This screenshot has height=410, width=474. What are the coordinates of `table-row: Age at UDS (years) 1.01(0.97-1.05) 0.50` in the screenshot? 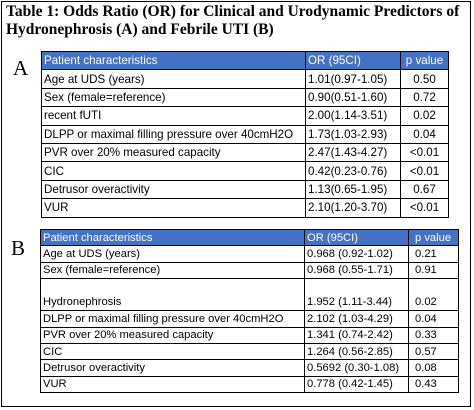 It's located at (245, 79).